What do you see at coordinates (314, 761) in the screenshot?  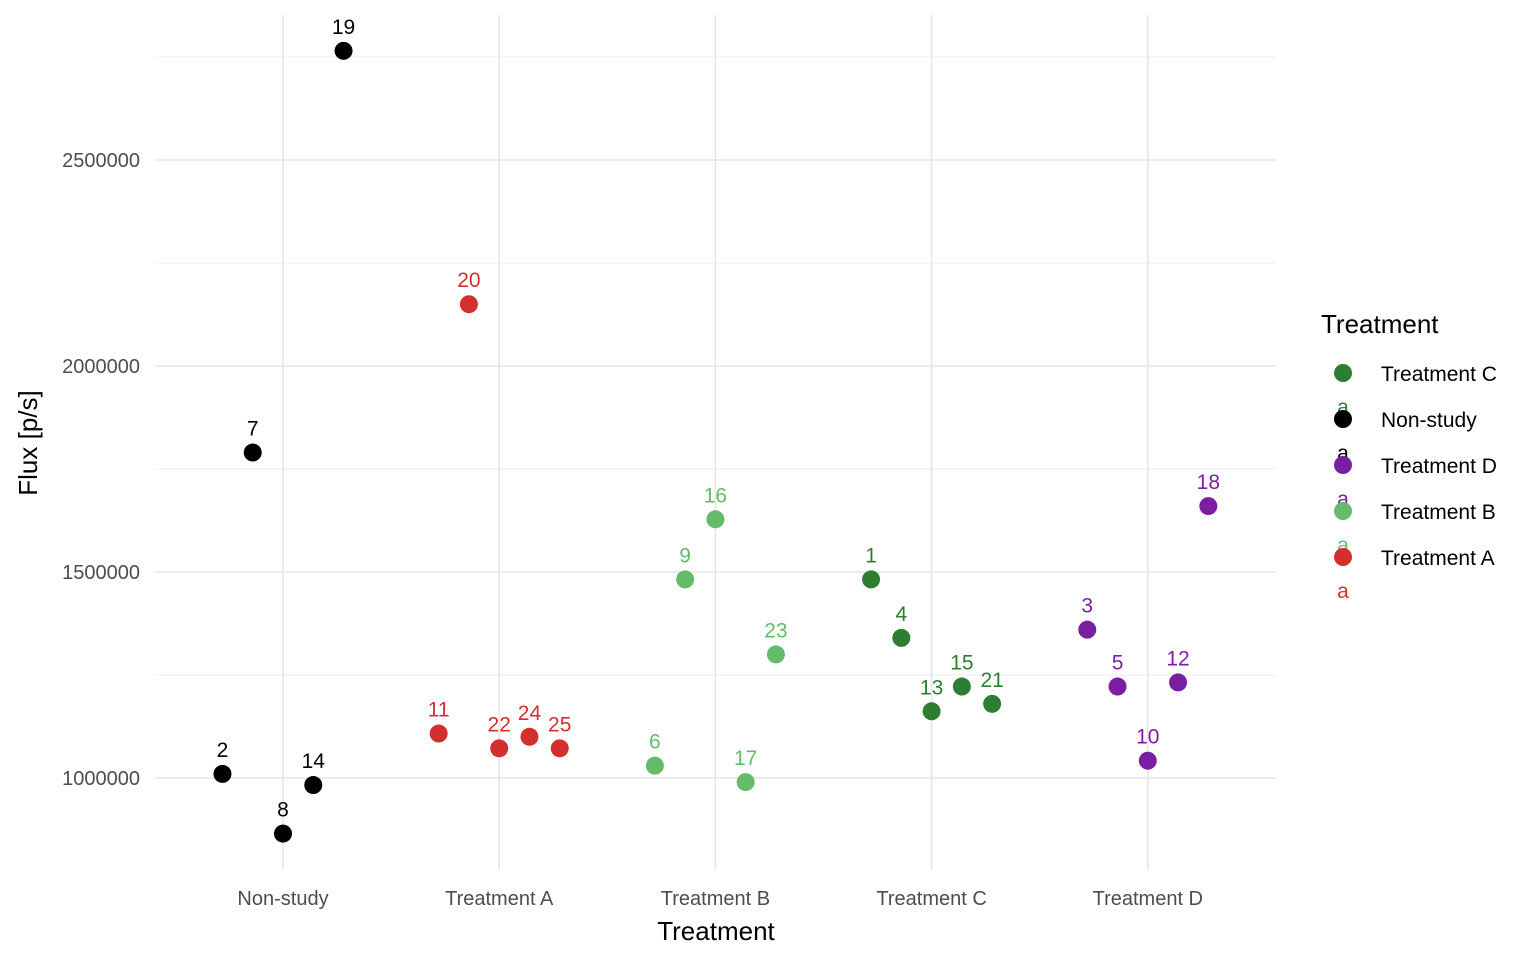 I see `data-point-label: 14` at bounding box center [314, 761].